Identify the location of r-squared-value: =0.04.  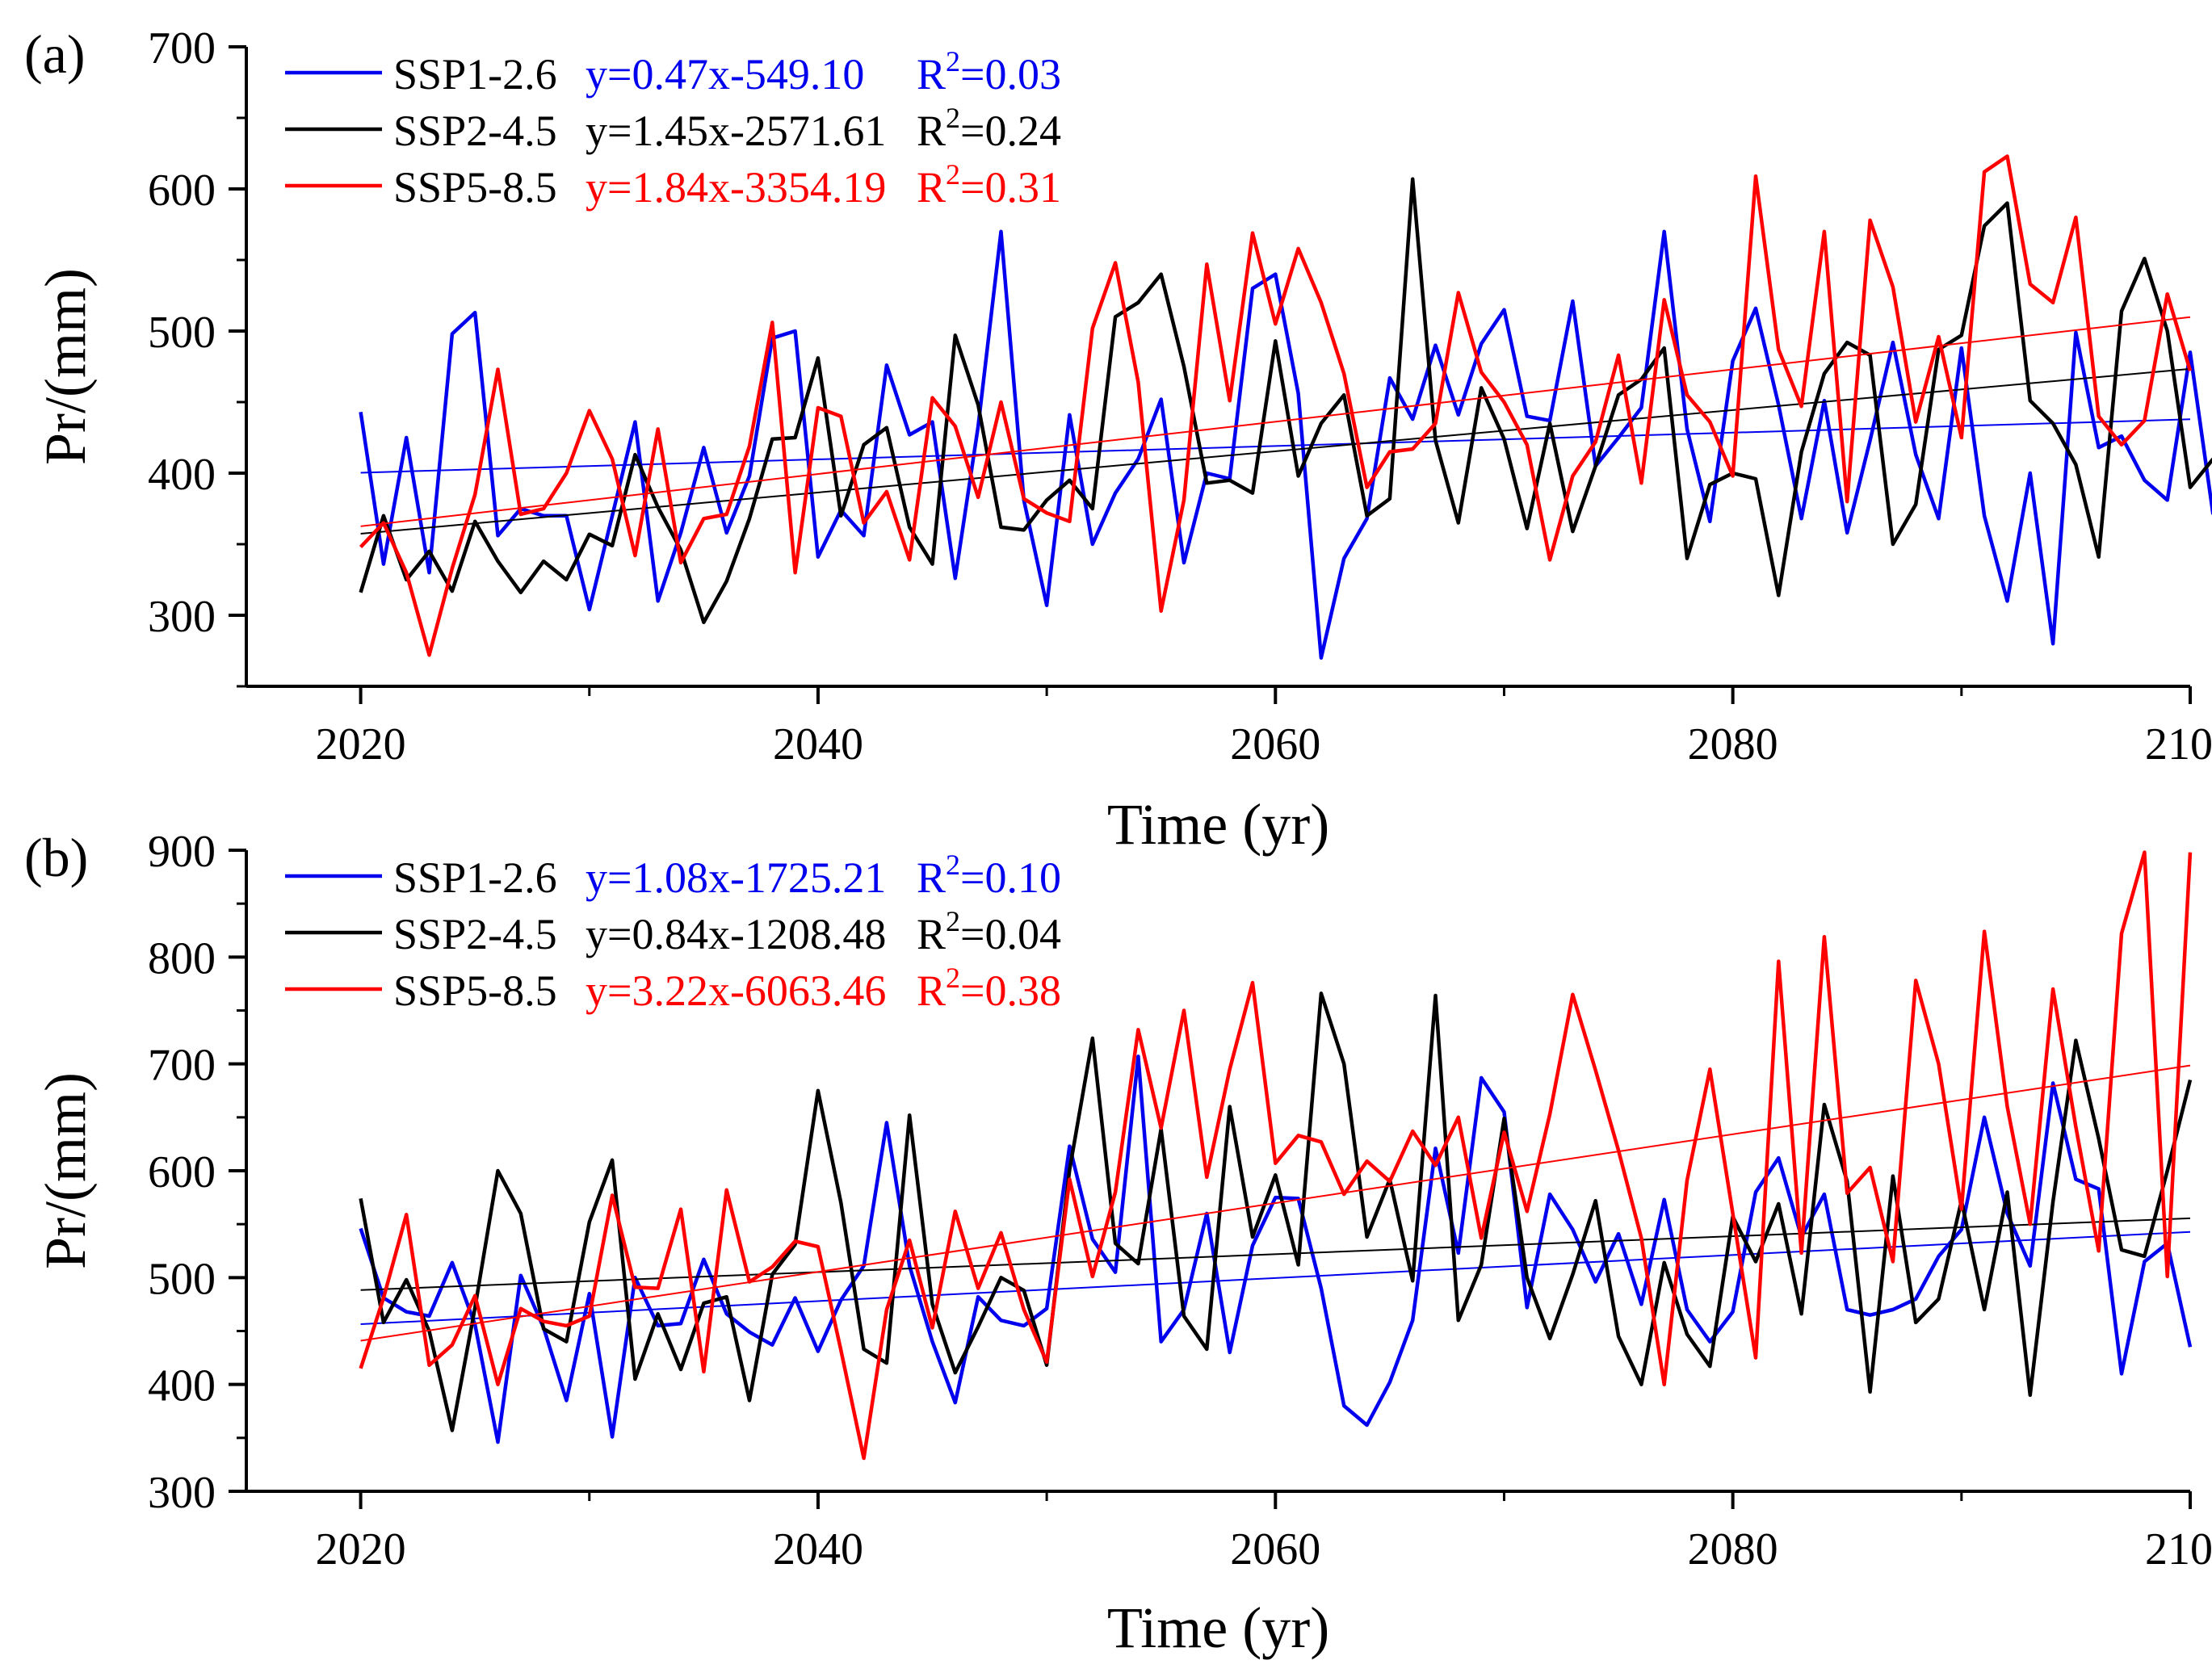
(1010, 934).